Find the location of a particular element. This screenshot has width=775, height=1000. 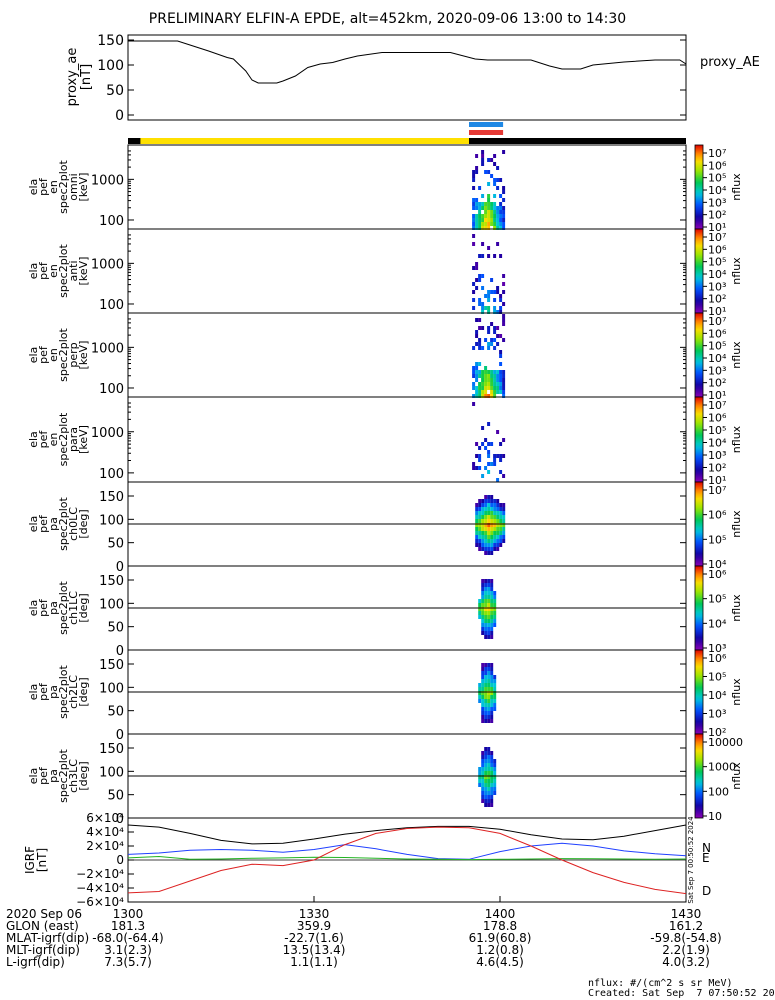

colorbar-tick-label: 10⁶ is located at coordinates (717, 515).